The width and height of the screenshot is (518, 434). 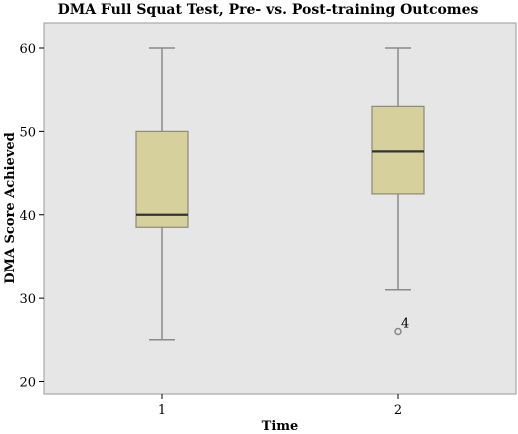 What do you see at coordinates (27, 216) in the screenshot?
I see `y-tick-label: 40` at bounding box center [27, 216].